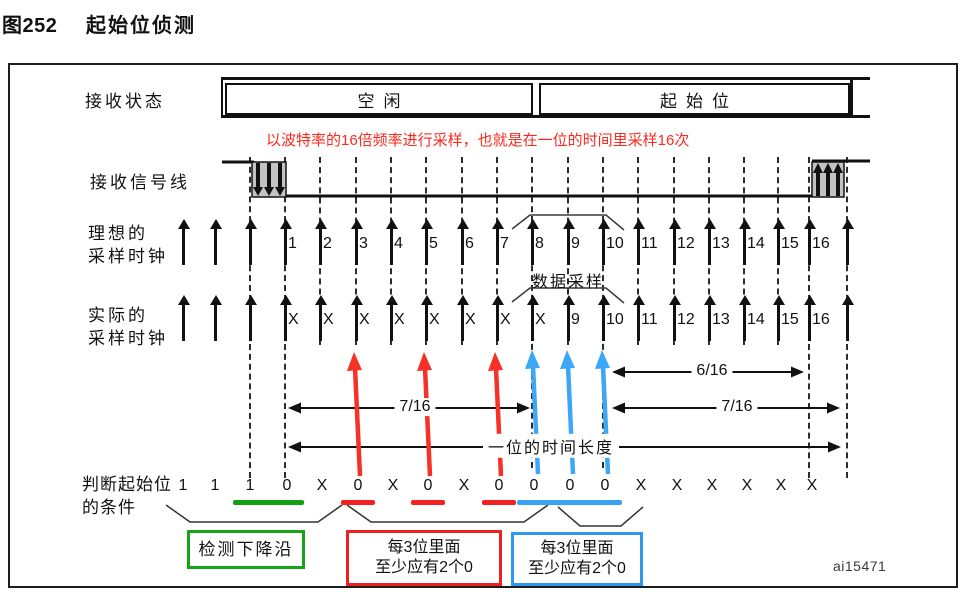  I want to click on actual-clock-label: 16, so click(821, 319).